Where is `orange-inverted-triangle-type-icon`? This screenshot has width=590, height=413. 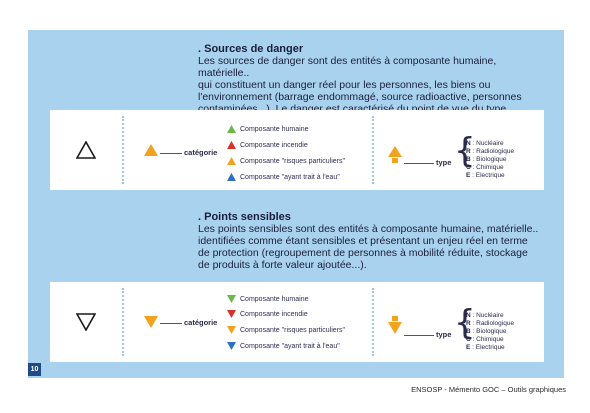 orange-inverted-triangle-type-icon is located at coordinates (395, 325).